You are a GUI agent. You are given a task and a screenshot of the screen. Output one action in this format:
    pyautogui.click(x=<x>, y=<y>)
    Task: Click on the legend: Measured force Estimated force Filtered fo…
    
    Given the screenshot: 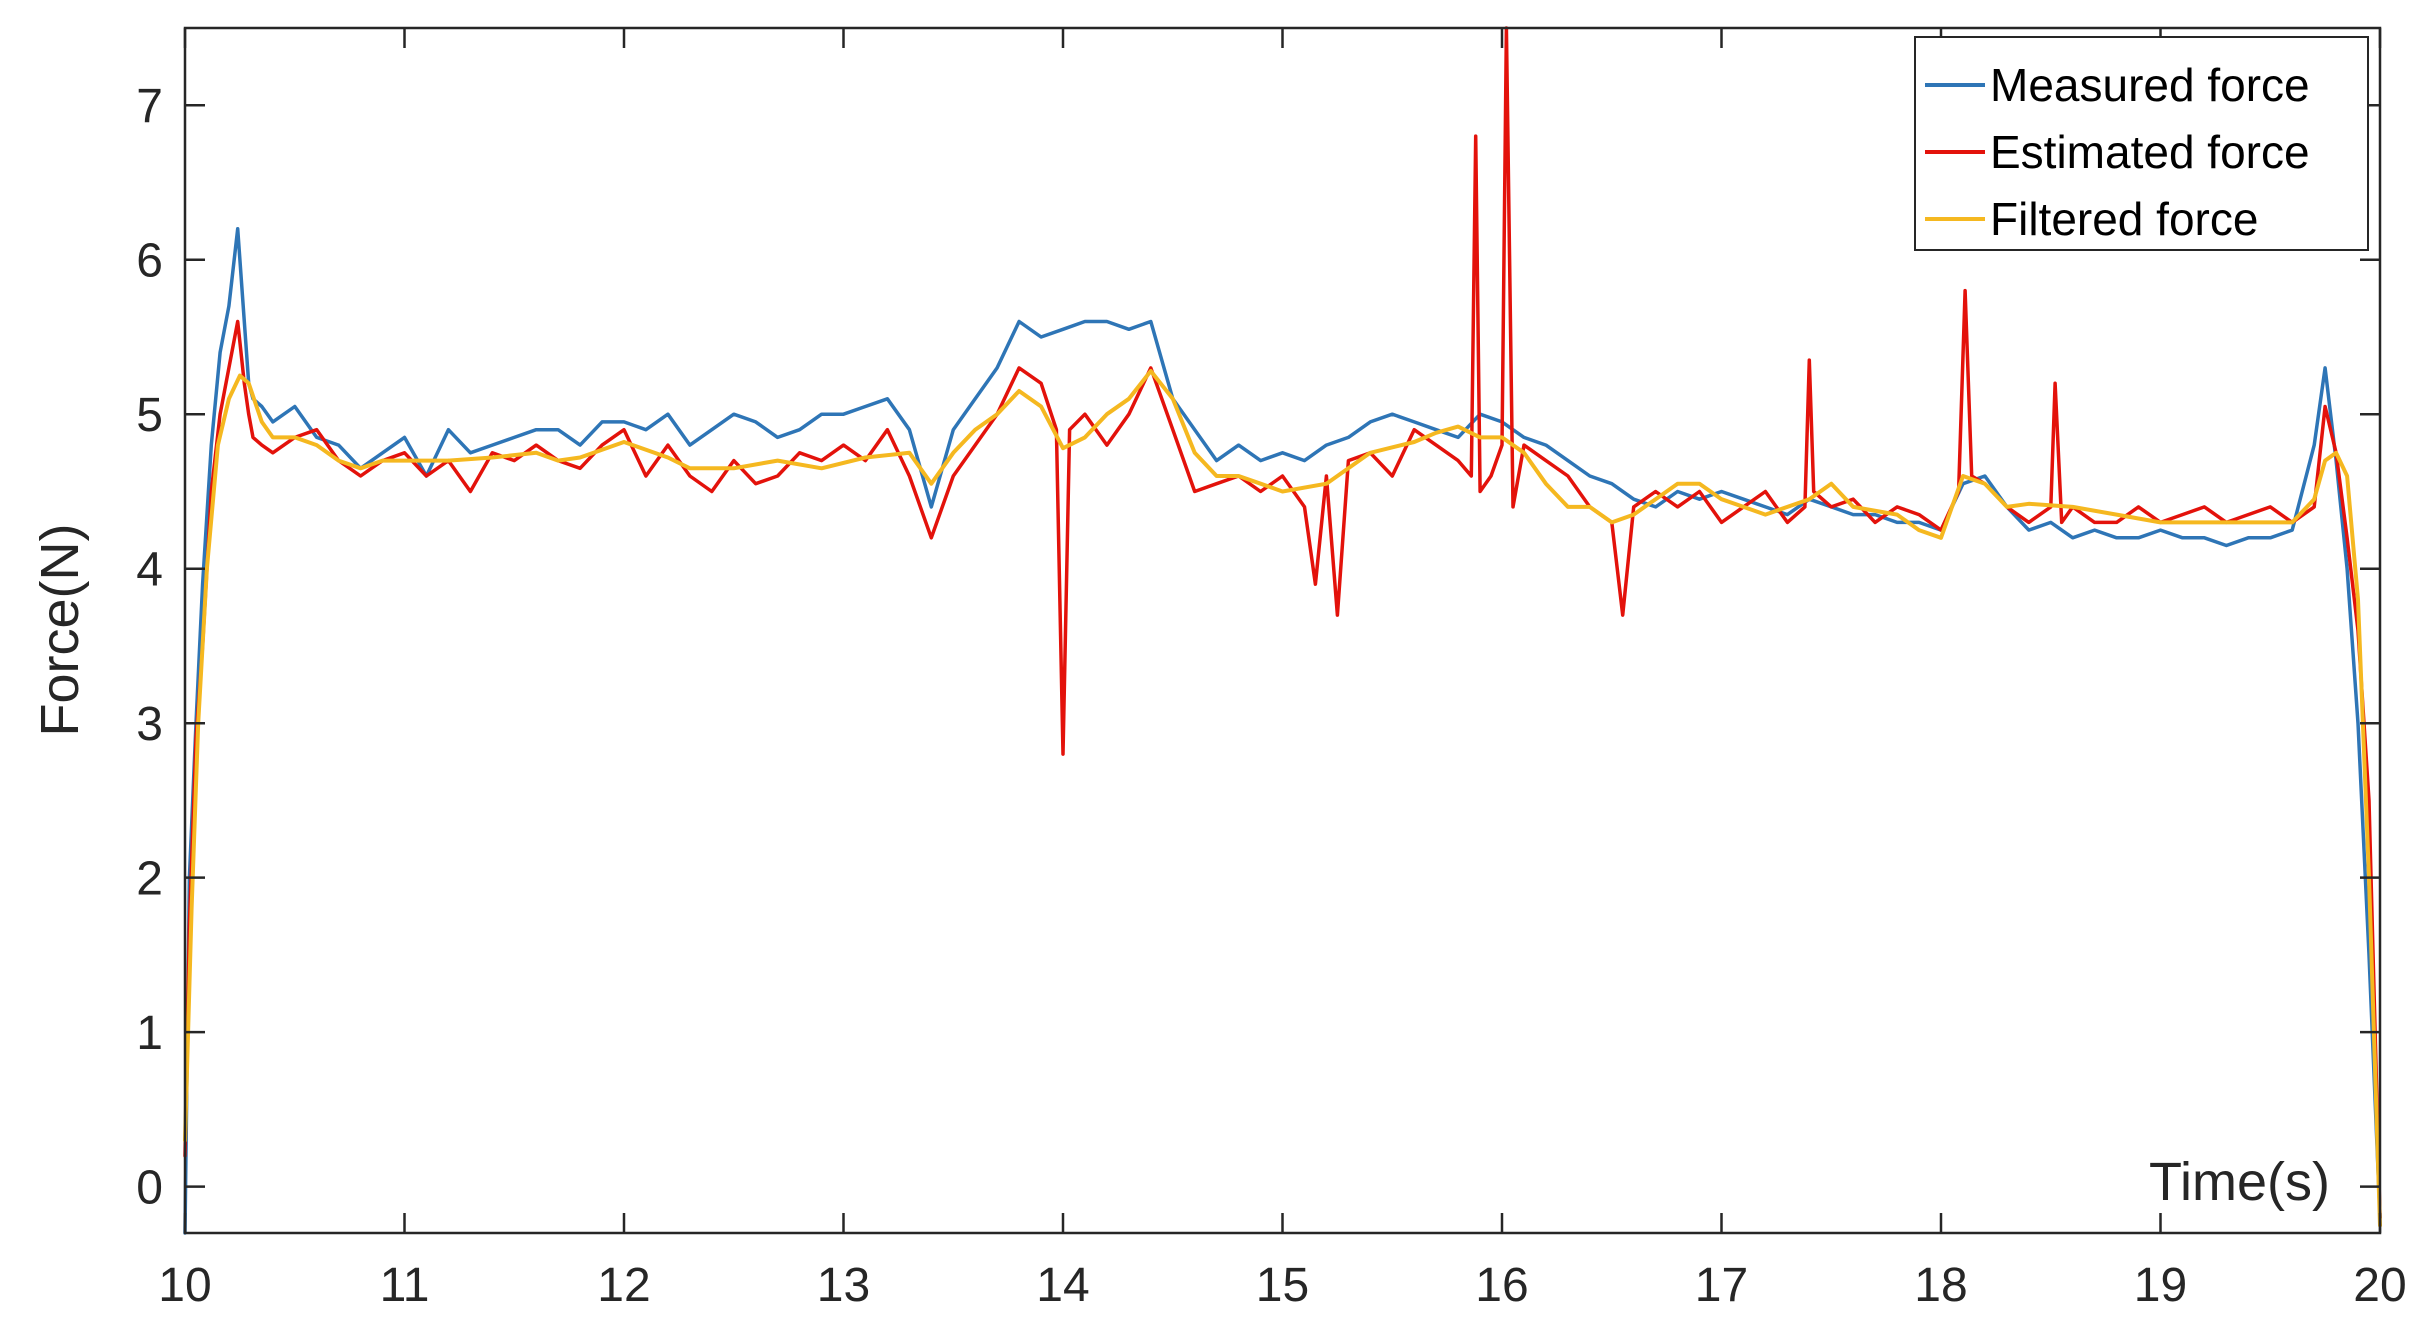 What is the action you would take?
    pyautogui.click(x=2141, y=143)
    